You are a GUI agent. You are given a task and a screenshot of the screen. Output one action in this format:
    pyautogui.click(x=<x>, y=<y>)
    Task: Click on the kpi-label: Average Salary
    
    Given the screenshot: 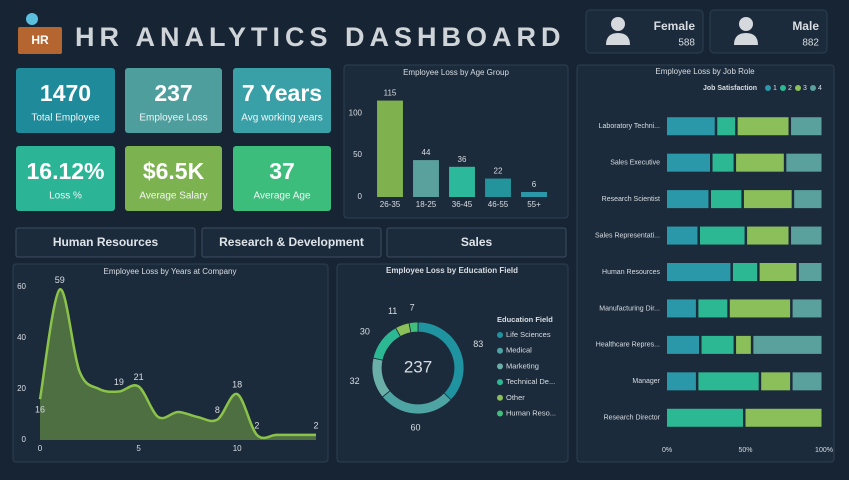 What is the action you would take?
    pyautogui.click(x=173, y=196)
    